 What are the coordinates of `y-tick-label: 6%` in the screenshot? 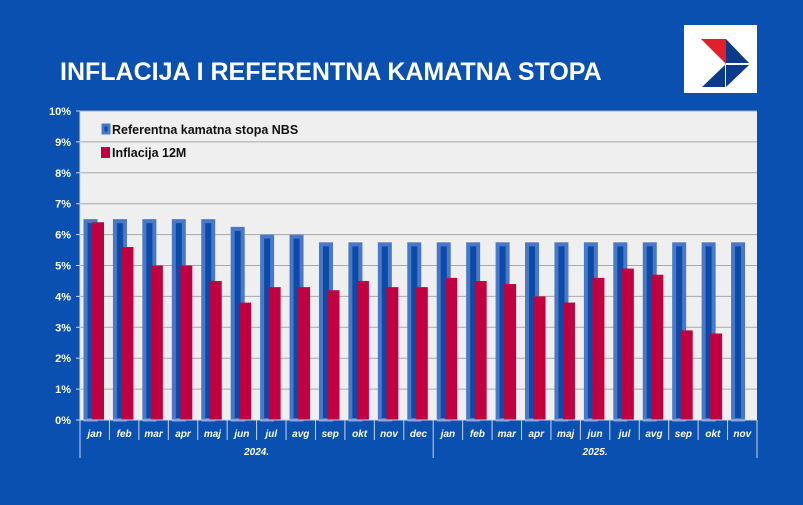 It's located at (63, 236).